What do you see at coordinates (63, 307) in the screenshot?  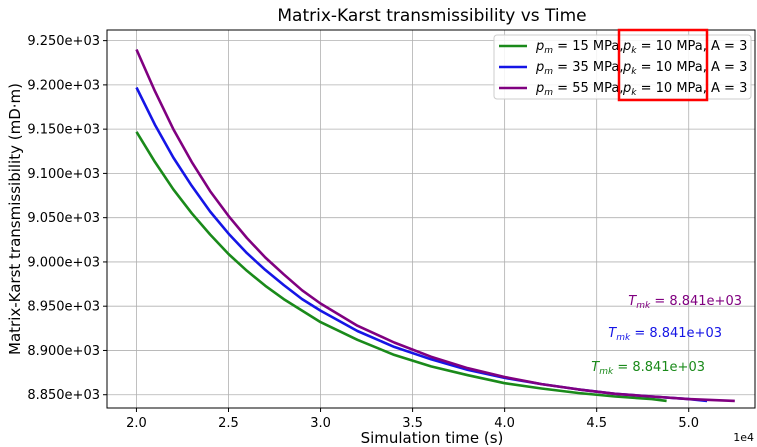 I see `y-tick-label: 8.950e+03` at bounding box center [63, 307].